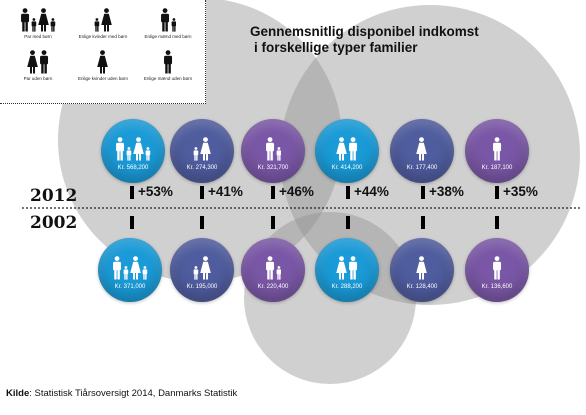 The height and width of the screenshot is (415, 586). Describe the element at coordinates (130, 287) in the screenshot. I see `income-amount: Kr. 371,000` at that location.